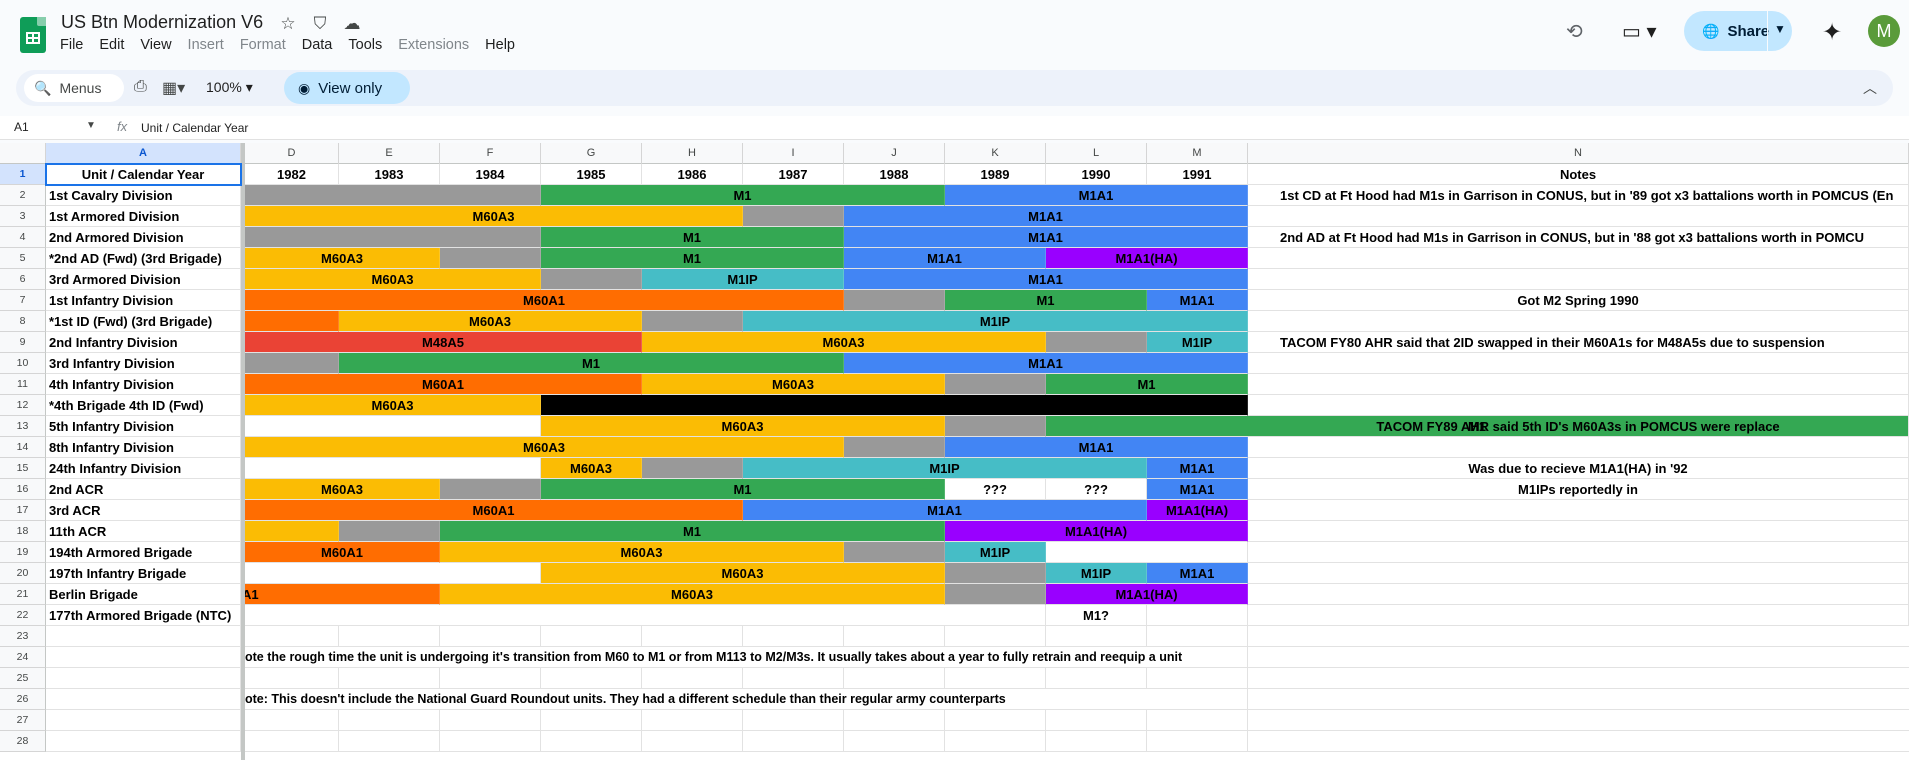 Image resolution: width=1909 pixels, height=760 pixels. Describe the element at coordinates (23, 678) in the screenshot. I see `row-header-25: 25` at that location.